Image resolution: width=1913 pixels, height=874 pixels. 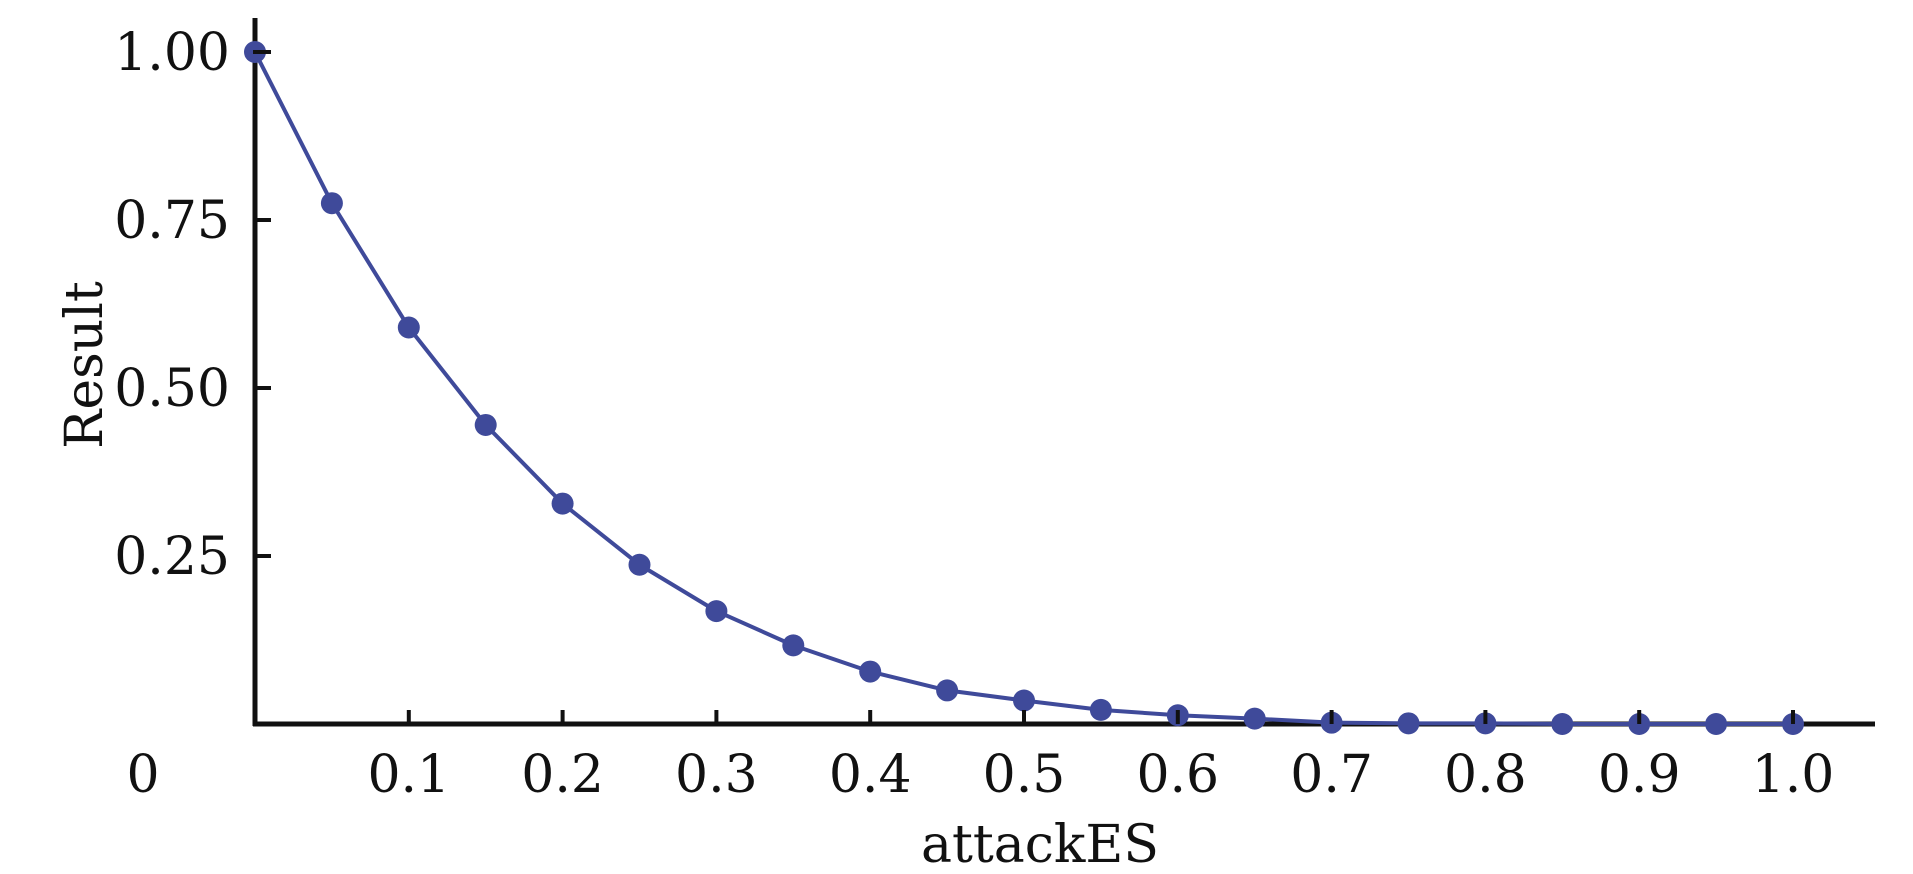 What do you see at coordinates (142, 775) in the screenshot?
I see `origin-label: 0` at bounding box center [142, 775].